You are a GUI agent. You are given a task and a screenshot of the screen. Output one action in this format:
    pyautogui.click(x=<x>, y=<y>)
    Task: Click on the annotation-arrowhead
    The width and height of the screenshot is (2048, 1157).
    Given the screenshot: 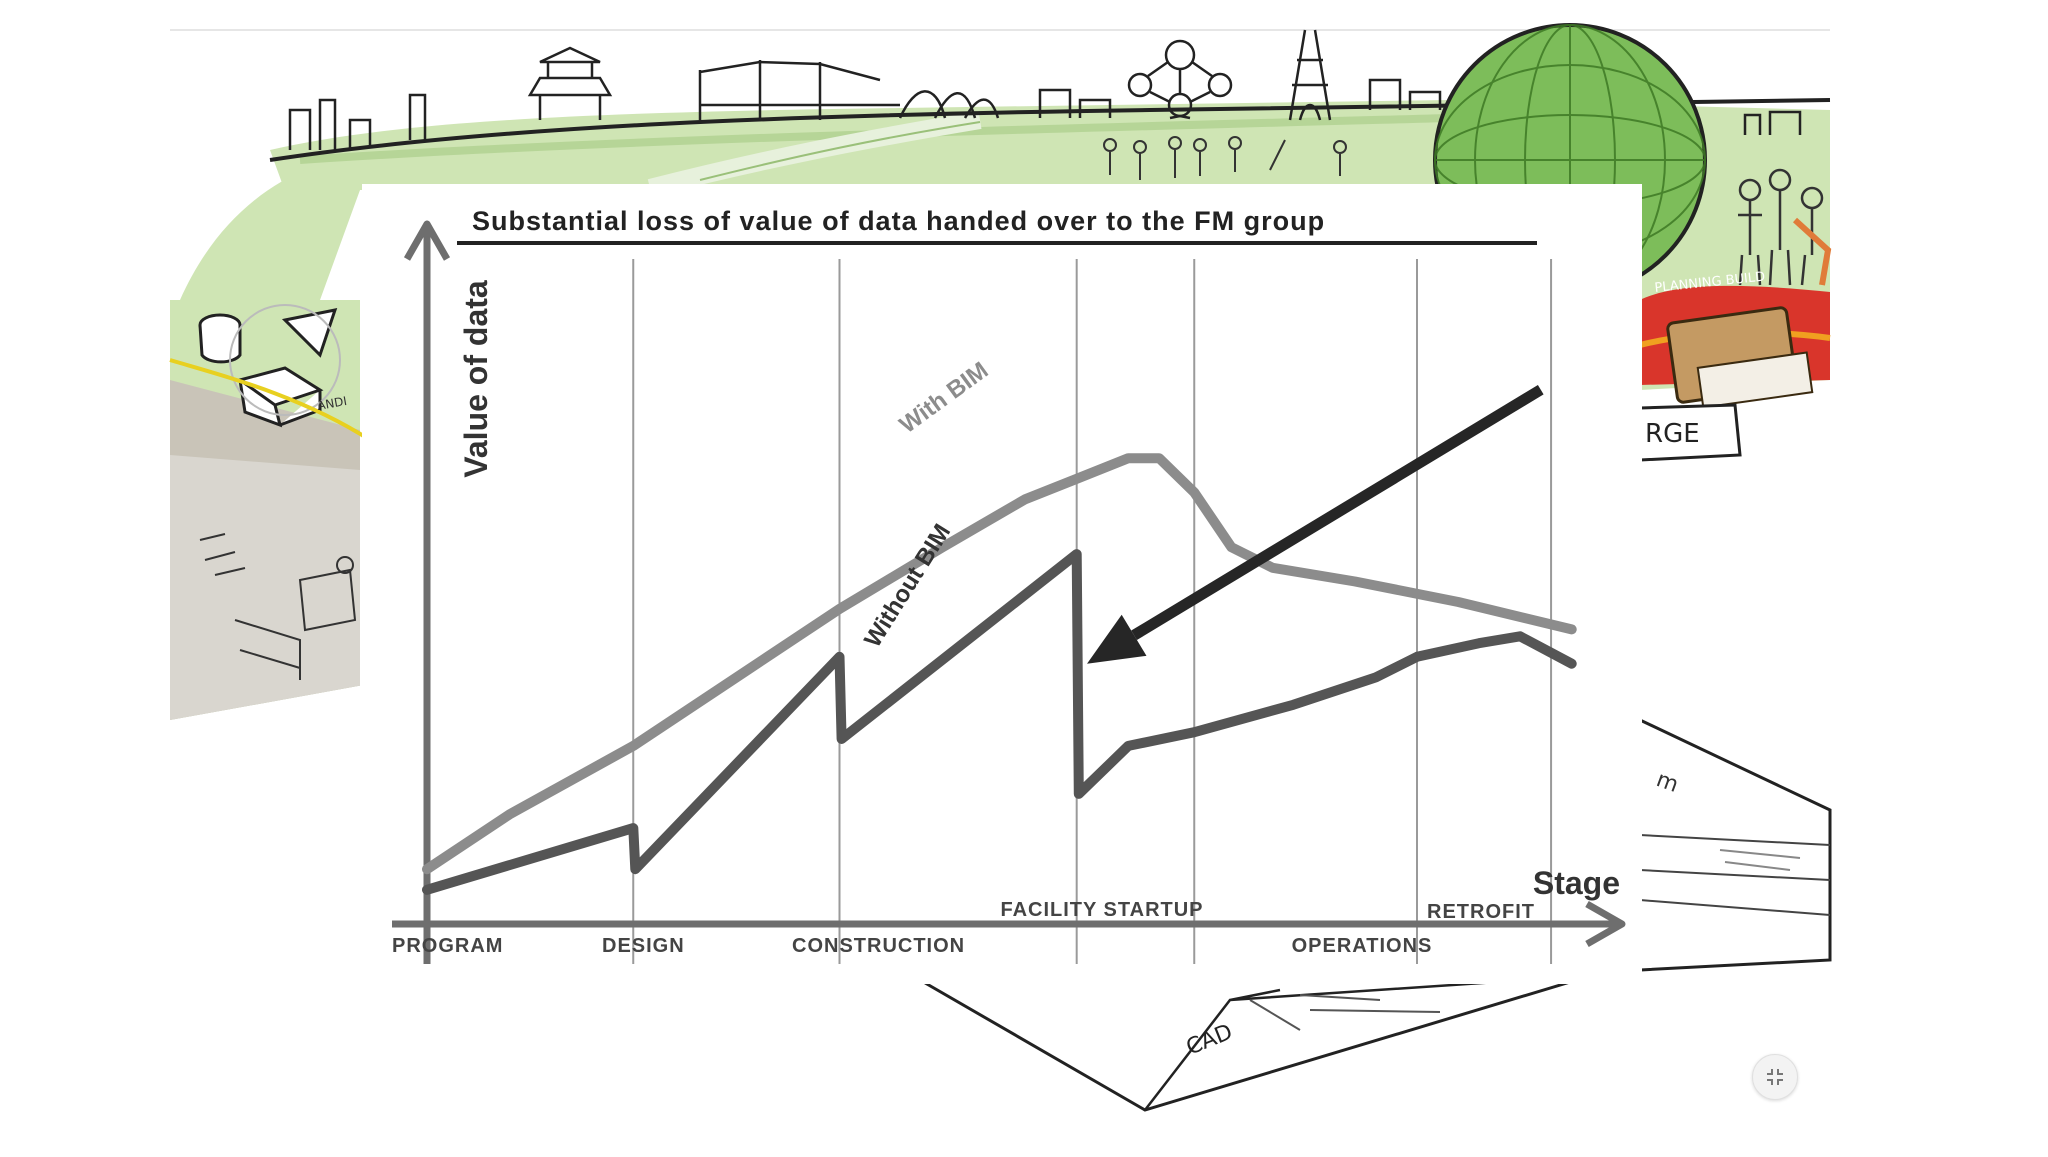 What is the action you would take?
    pyautogui.click(x=1117, y=639)
    